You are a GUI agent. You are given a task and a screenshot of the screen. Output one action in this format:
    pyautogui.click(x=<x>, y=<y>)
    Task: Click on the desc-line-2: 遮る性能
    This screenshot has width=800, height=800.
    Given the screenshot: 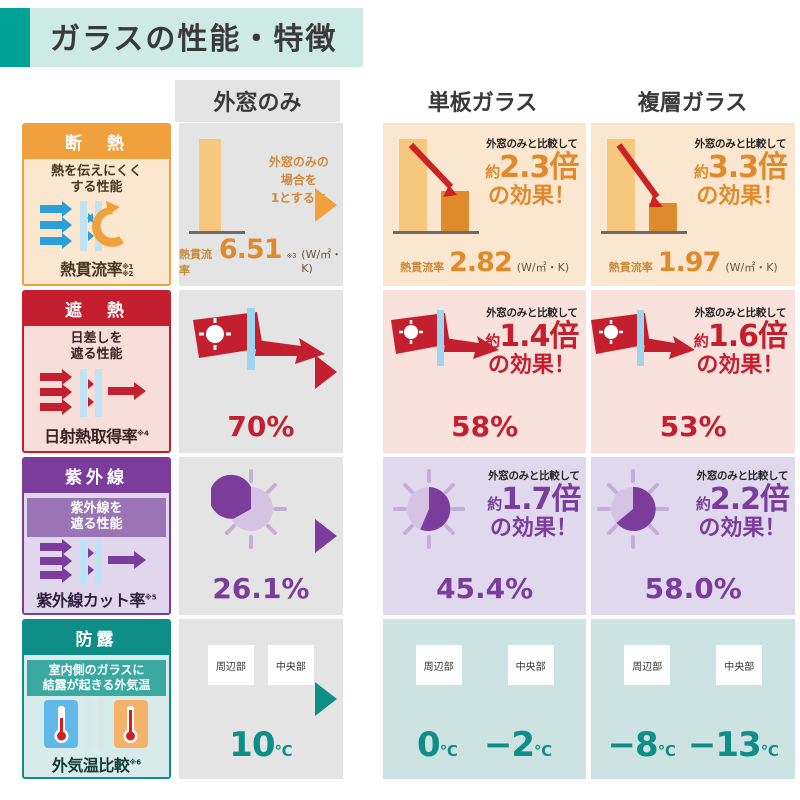 What is the action you would take?
    pyautogui.click(x=96, y=355)
    